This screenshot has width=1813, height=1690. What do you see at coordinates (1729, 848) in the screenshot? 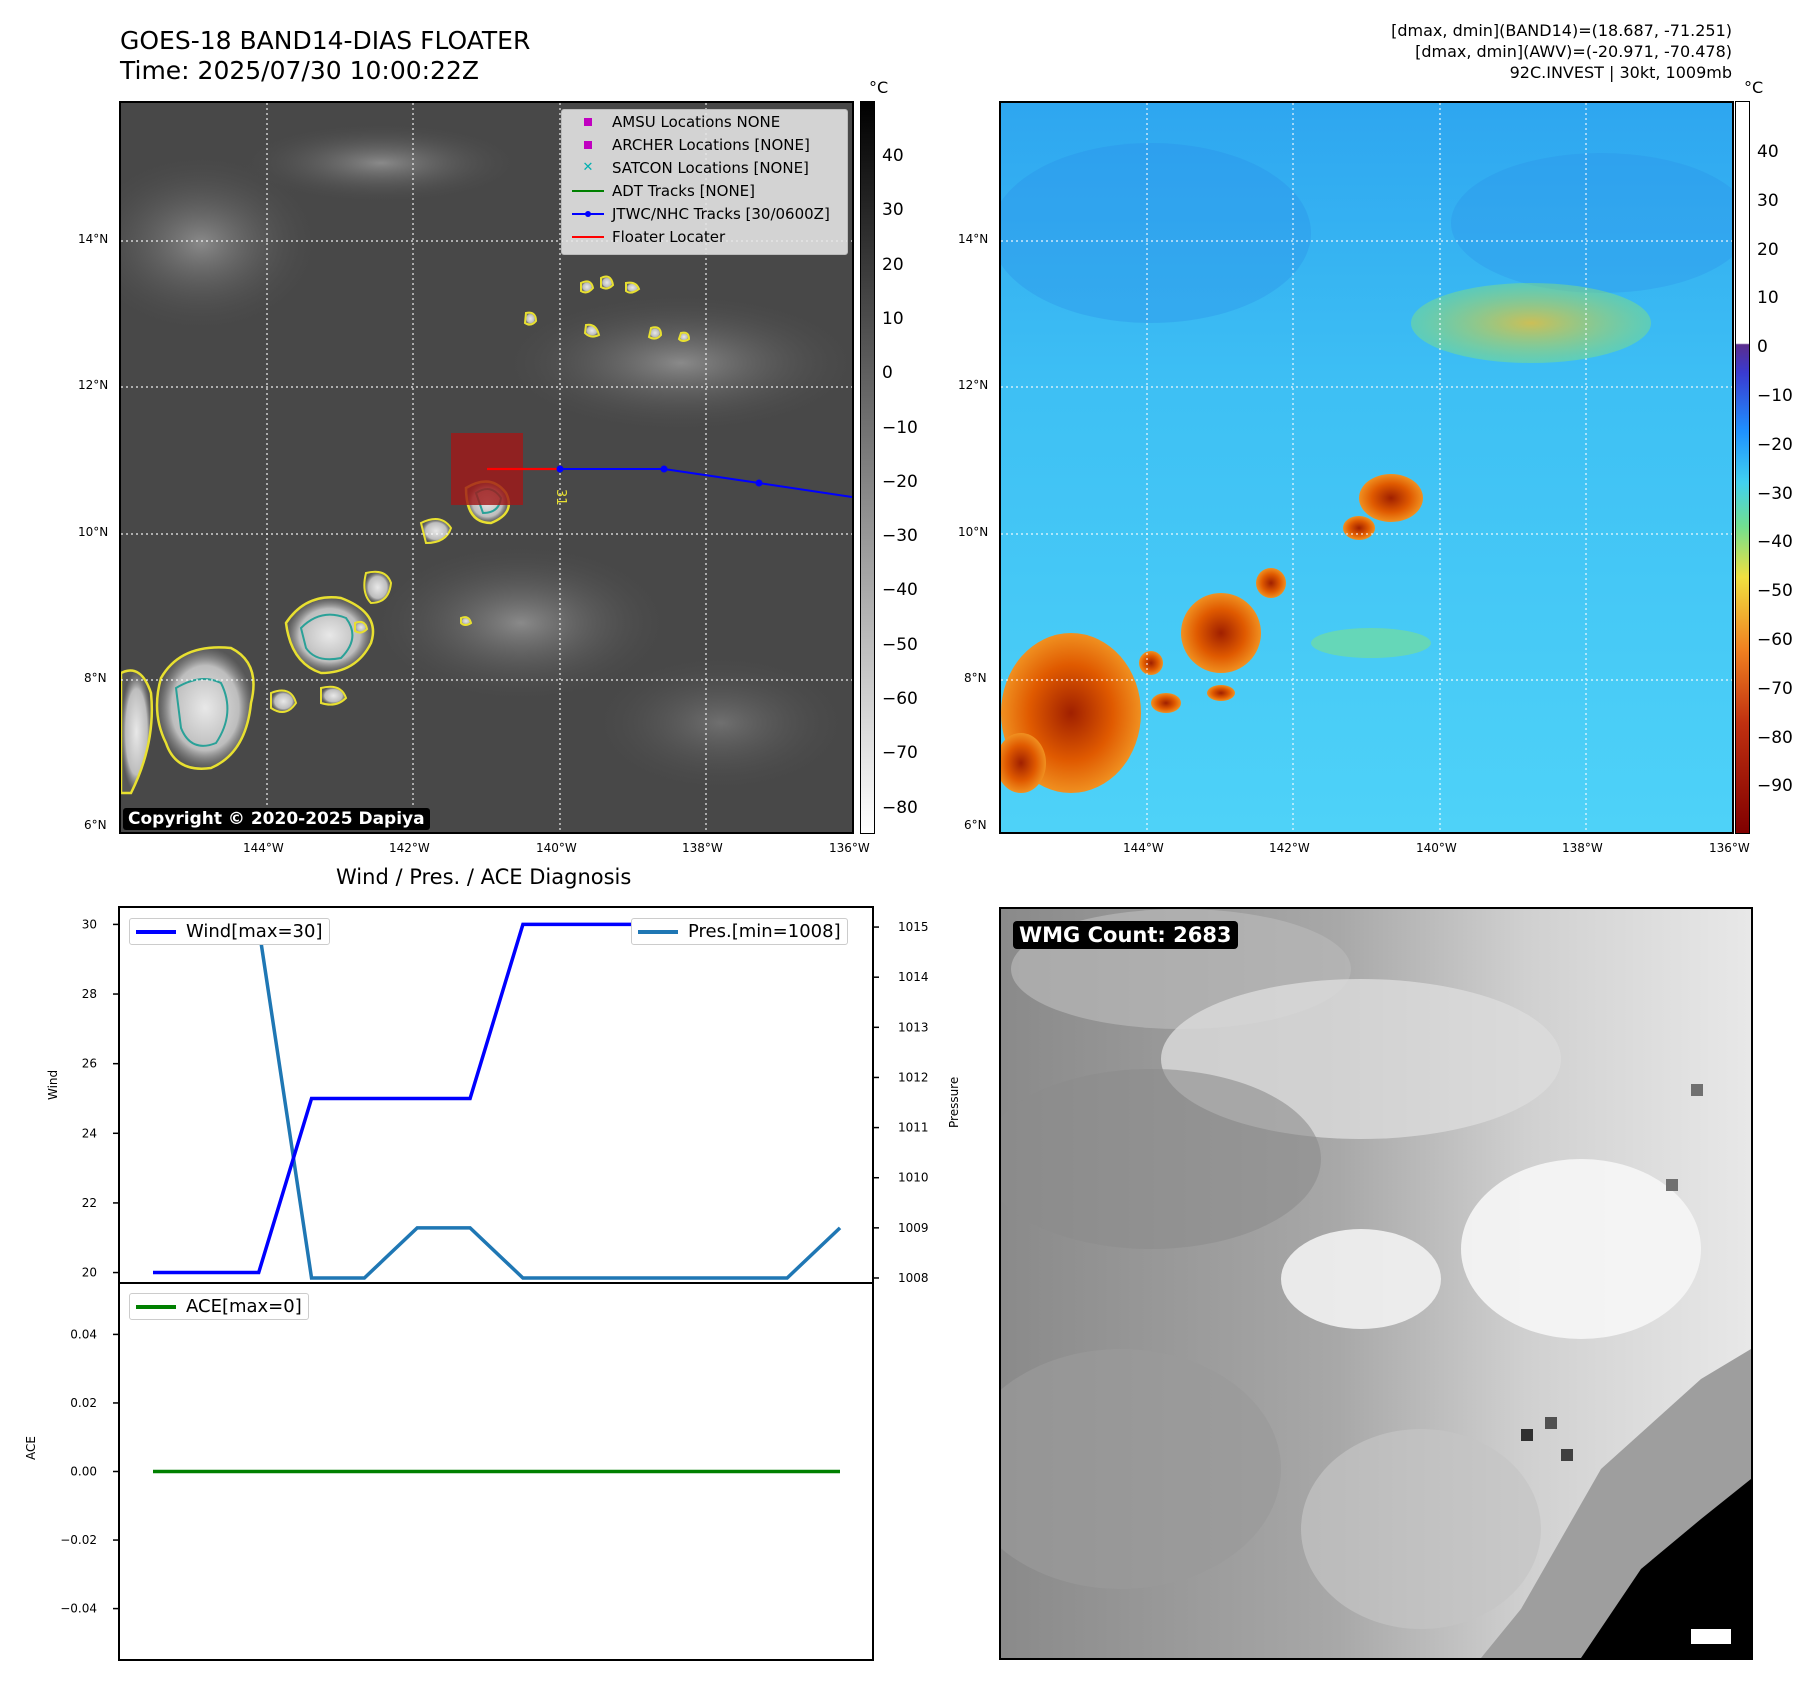
I see `awv-lon-label: 136°W` at bounding box center [1729, 848].